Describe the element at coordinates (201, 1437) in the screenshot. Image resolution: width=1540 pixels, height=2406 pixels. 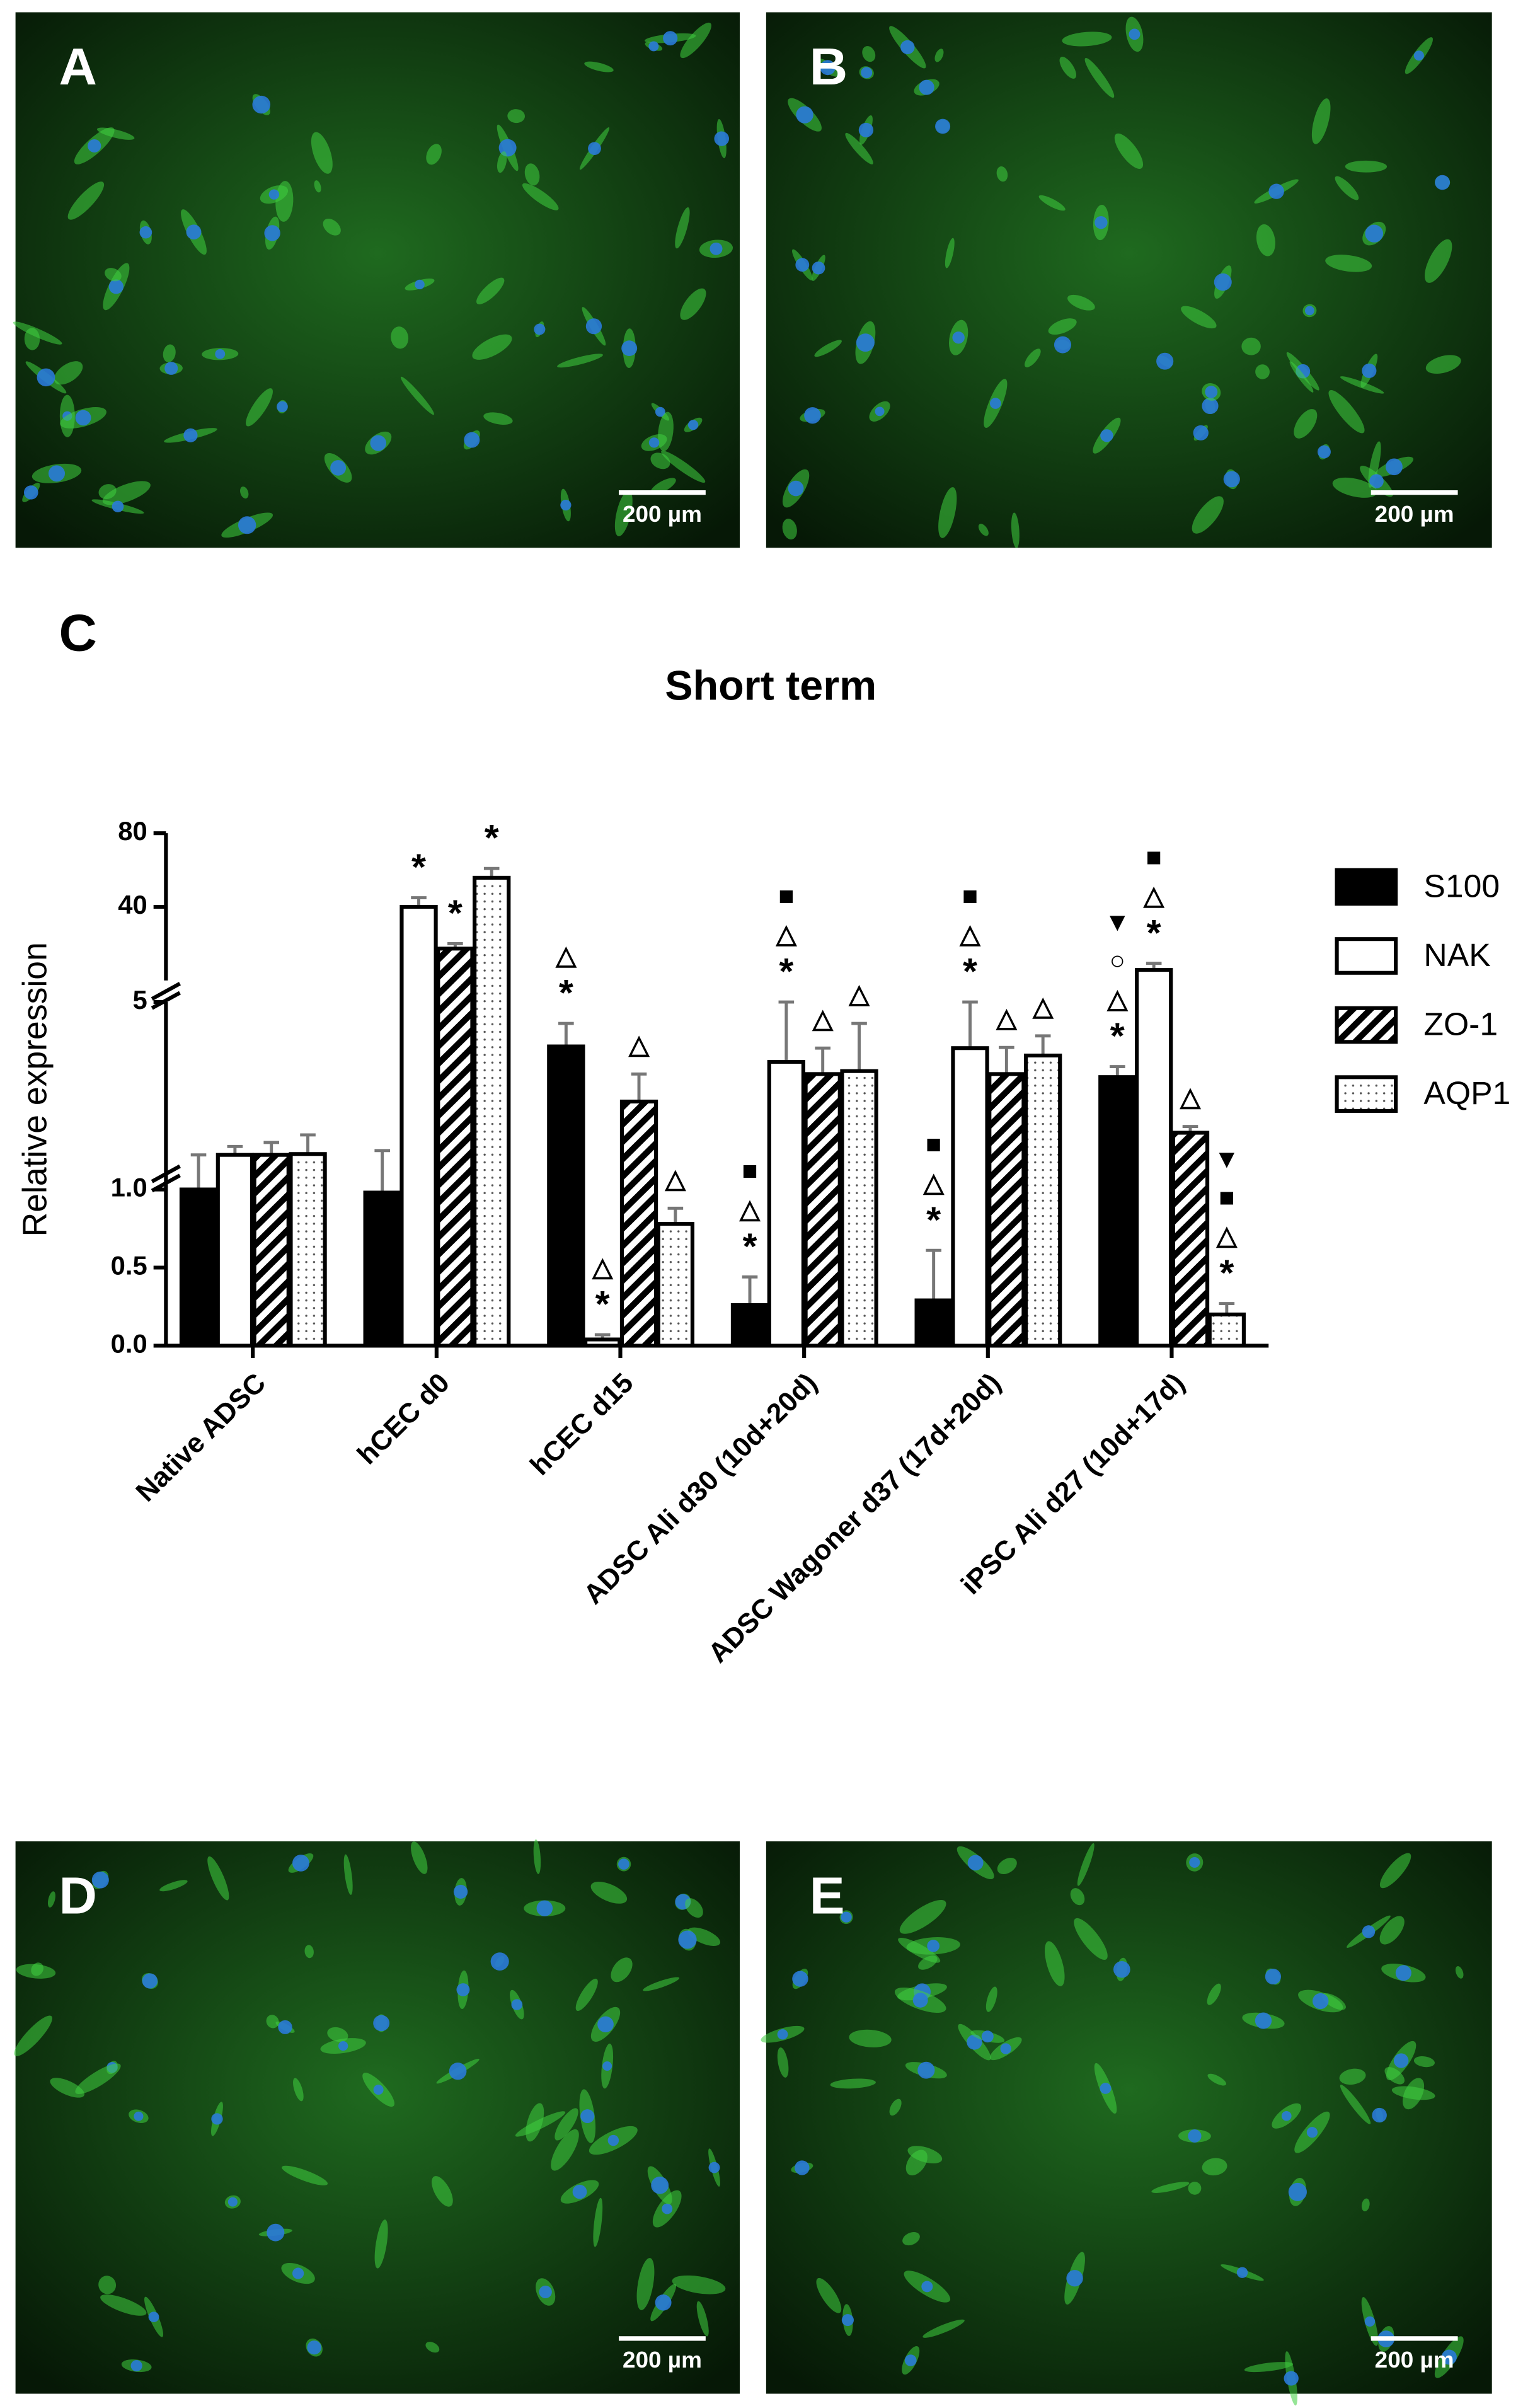
I see `x-tick-label: Native ADSC` at that location.